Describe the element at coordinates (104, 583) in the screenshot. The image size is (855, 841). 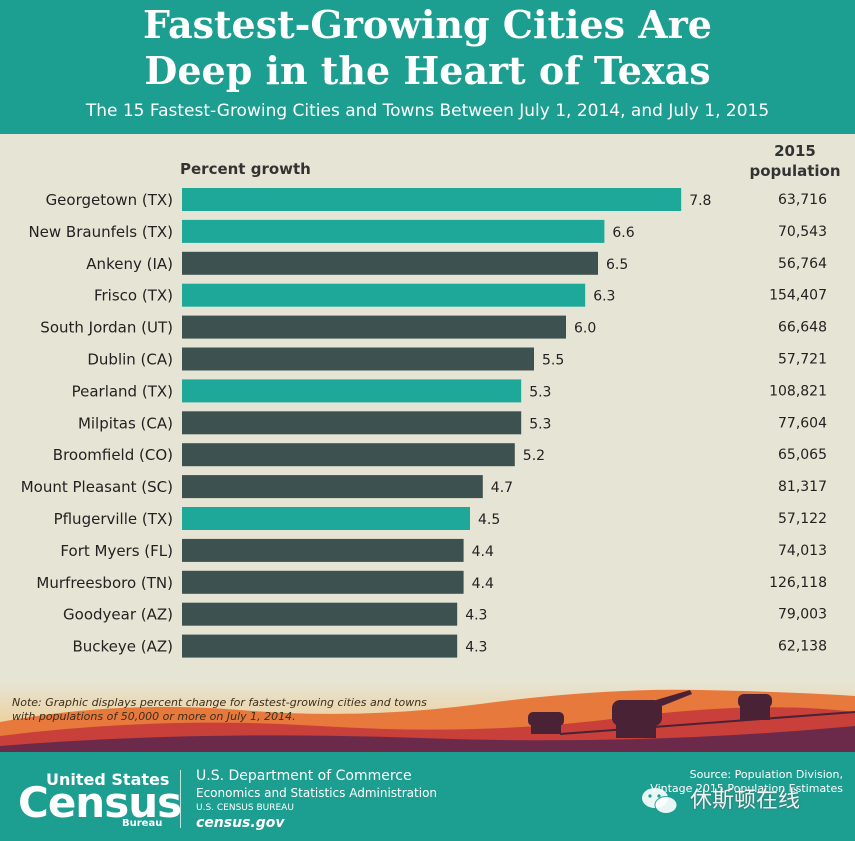
I see `city-label: Murfreesboro (TN)` at that location.